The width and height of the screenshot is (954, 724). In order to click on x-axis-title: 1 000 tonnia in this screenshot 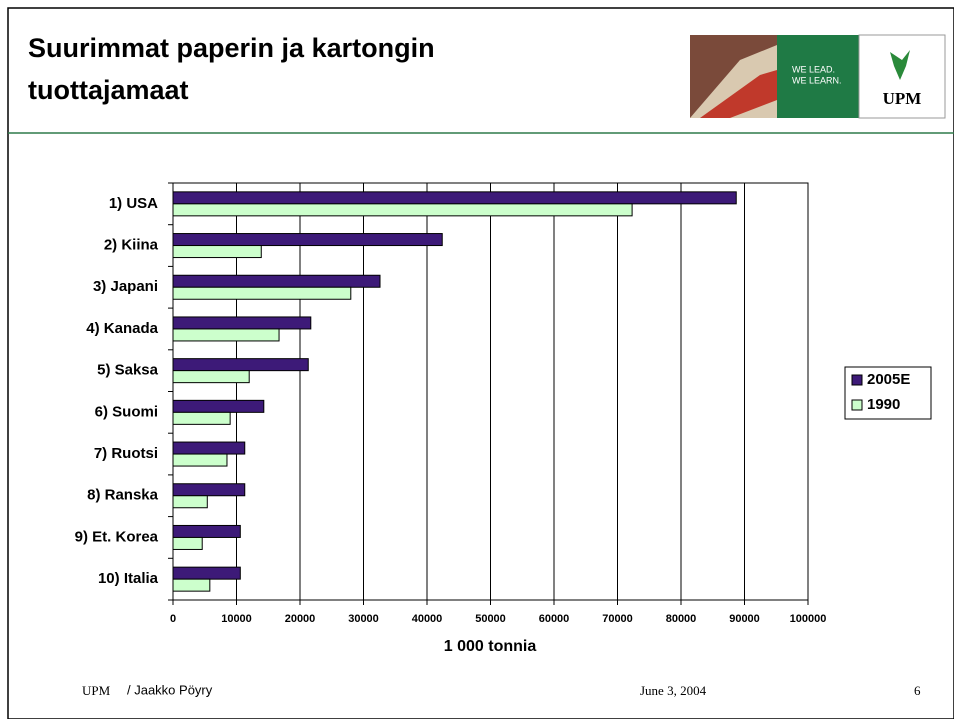, I will do `click(490, 646)`.